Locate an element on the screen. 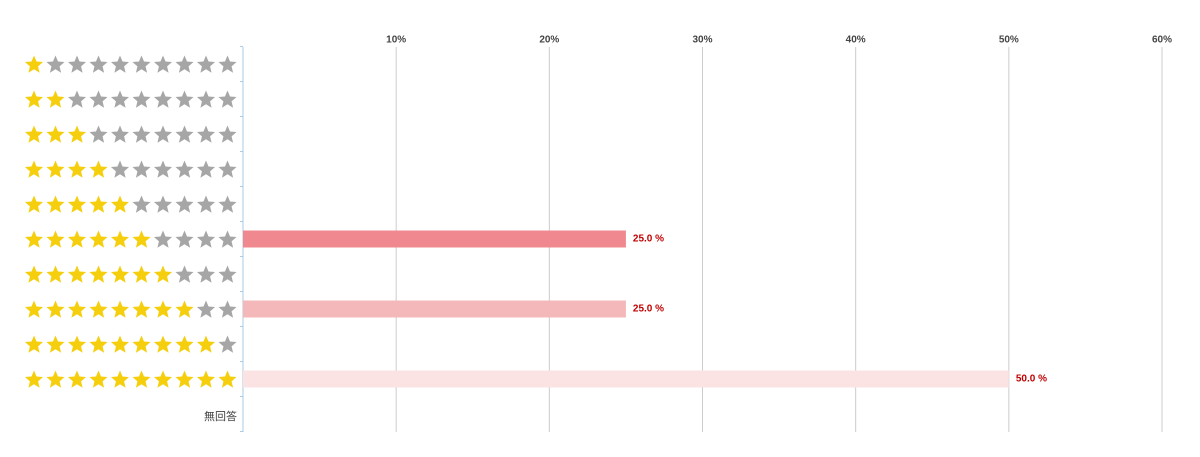  x-tick-label: 60% is located at coordinates (1162, 40).